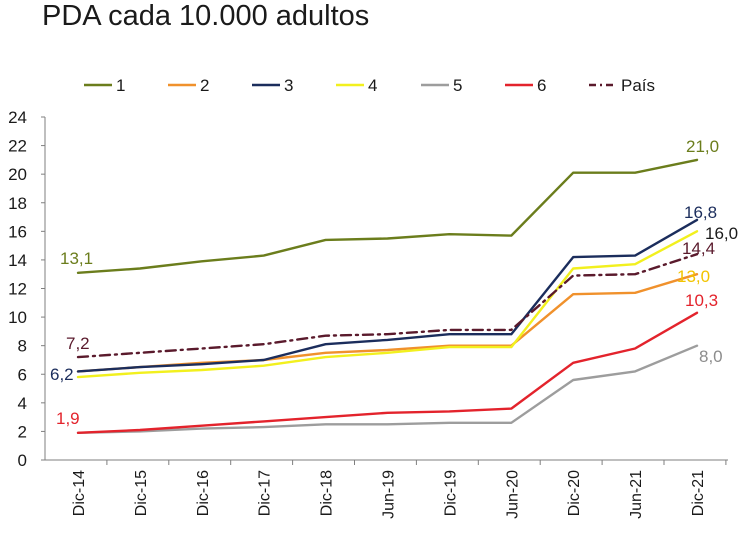  Describe the element at coordinates (62, 374) in the screenshot. I see `data-label-first-3: 6,2` at that location.